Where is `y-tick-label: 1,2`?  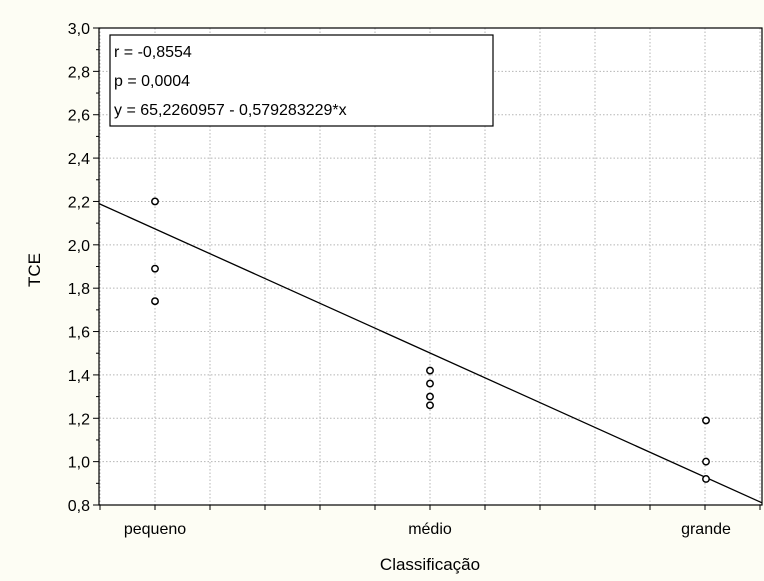
y-tick-label: 1,2 is located at coordinates (79, 419).